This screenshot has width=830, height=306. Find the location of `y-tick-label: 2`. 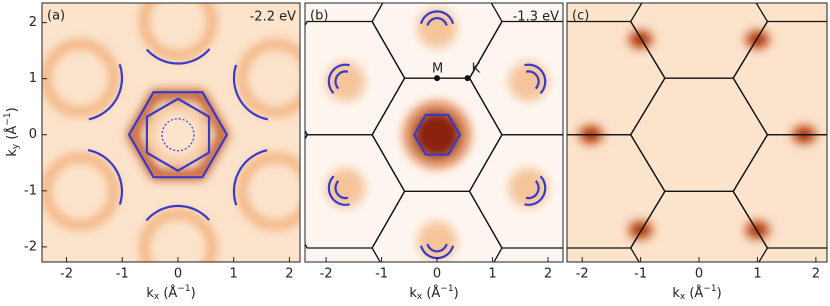

y-tick-label: 2 is located at coordinates (33, 22).